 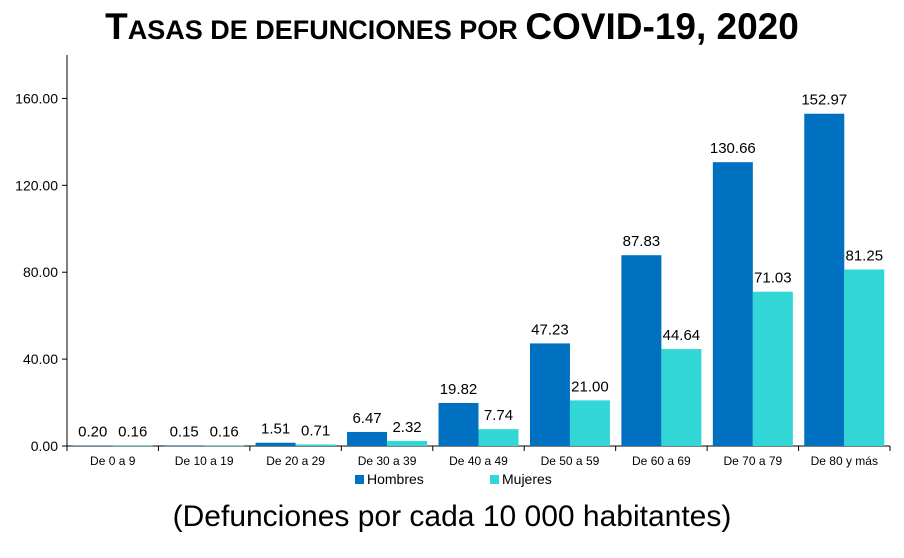 I want to click on x-tick-label: De 50 a 59, so click(x=570, y=461).